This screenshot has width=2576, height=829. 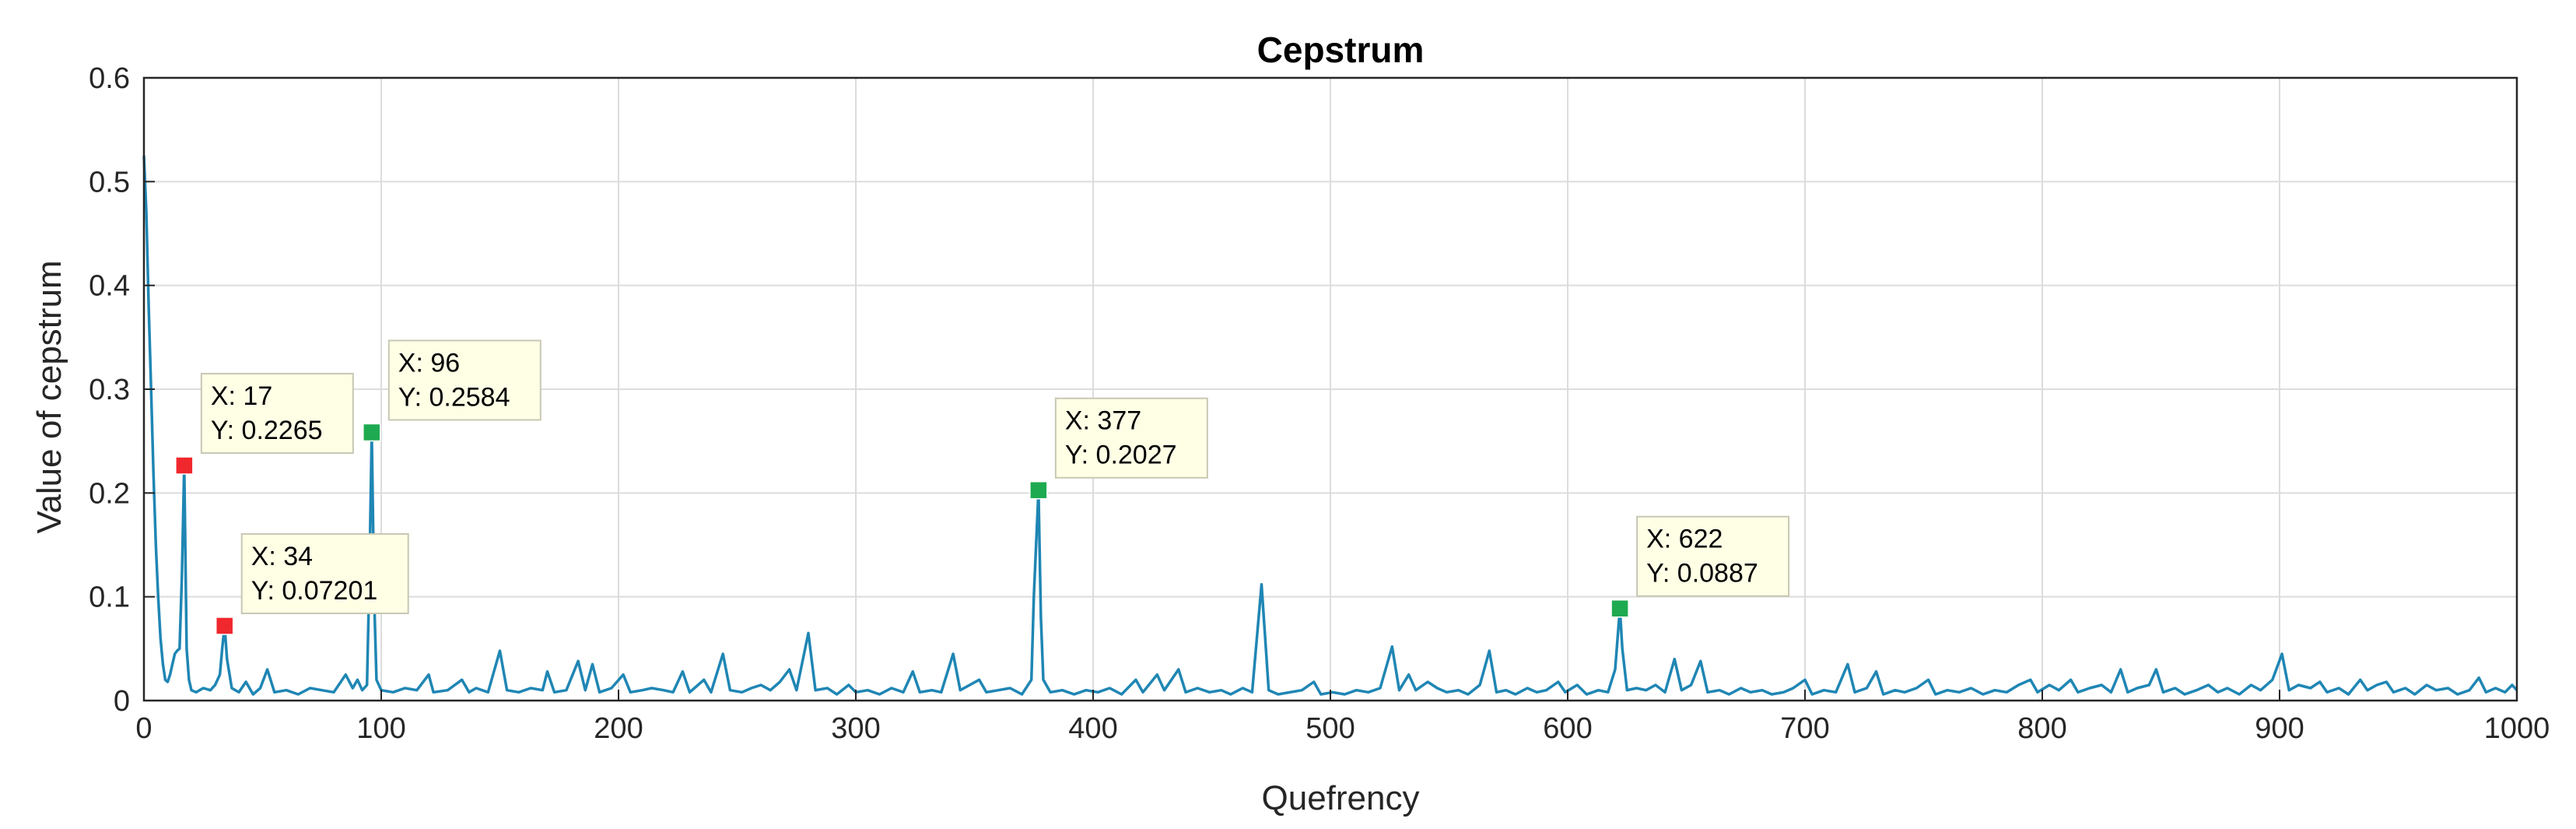 What do you see at coordinates (109, 494) in the screenshot?
I see `y-tick-label: 0.2` at bounding box center [109, 494].